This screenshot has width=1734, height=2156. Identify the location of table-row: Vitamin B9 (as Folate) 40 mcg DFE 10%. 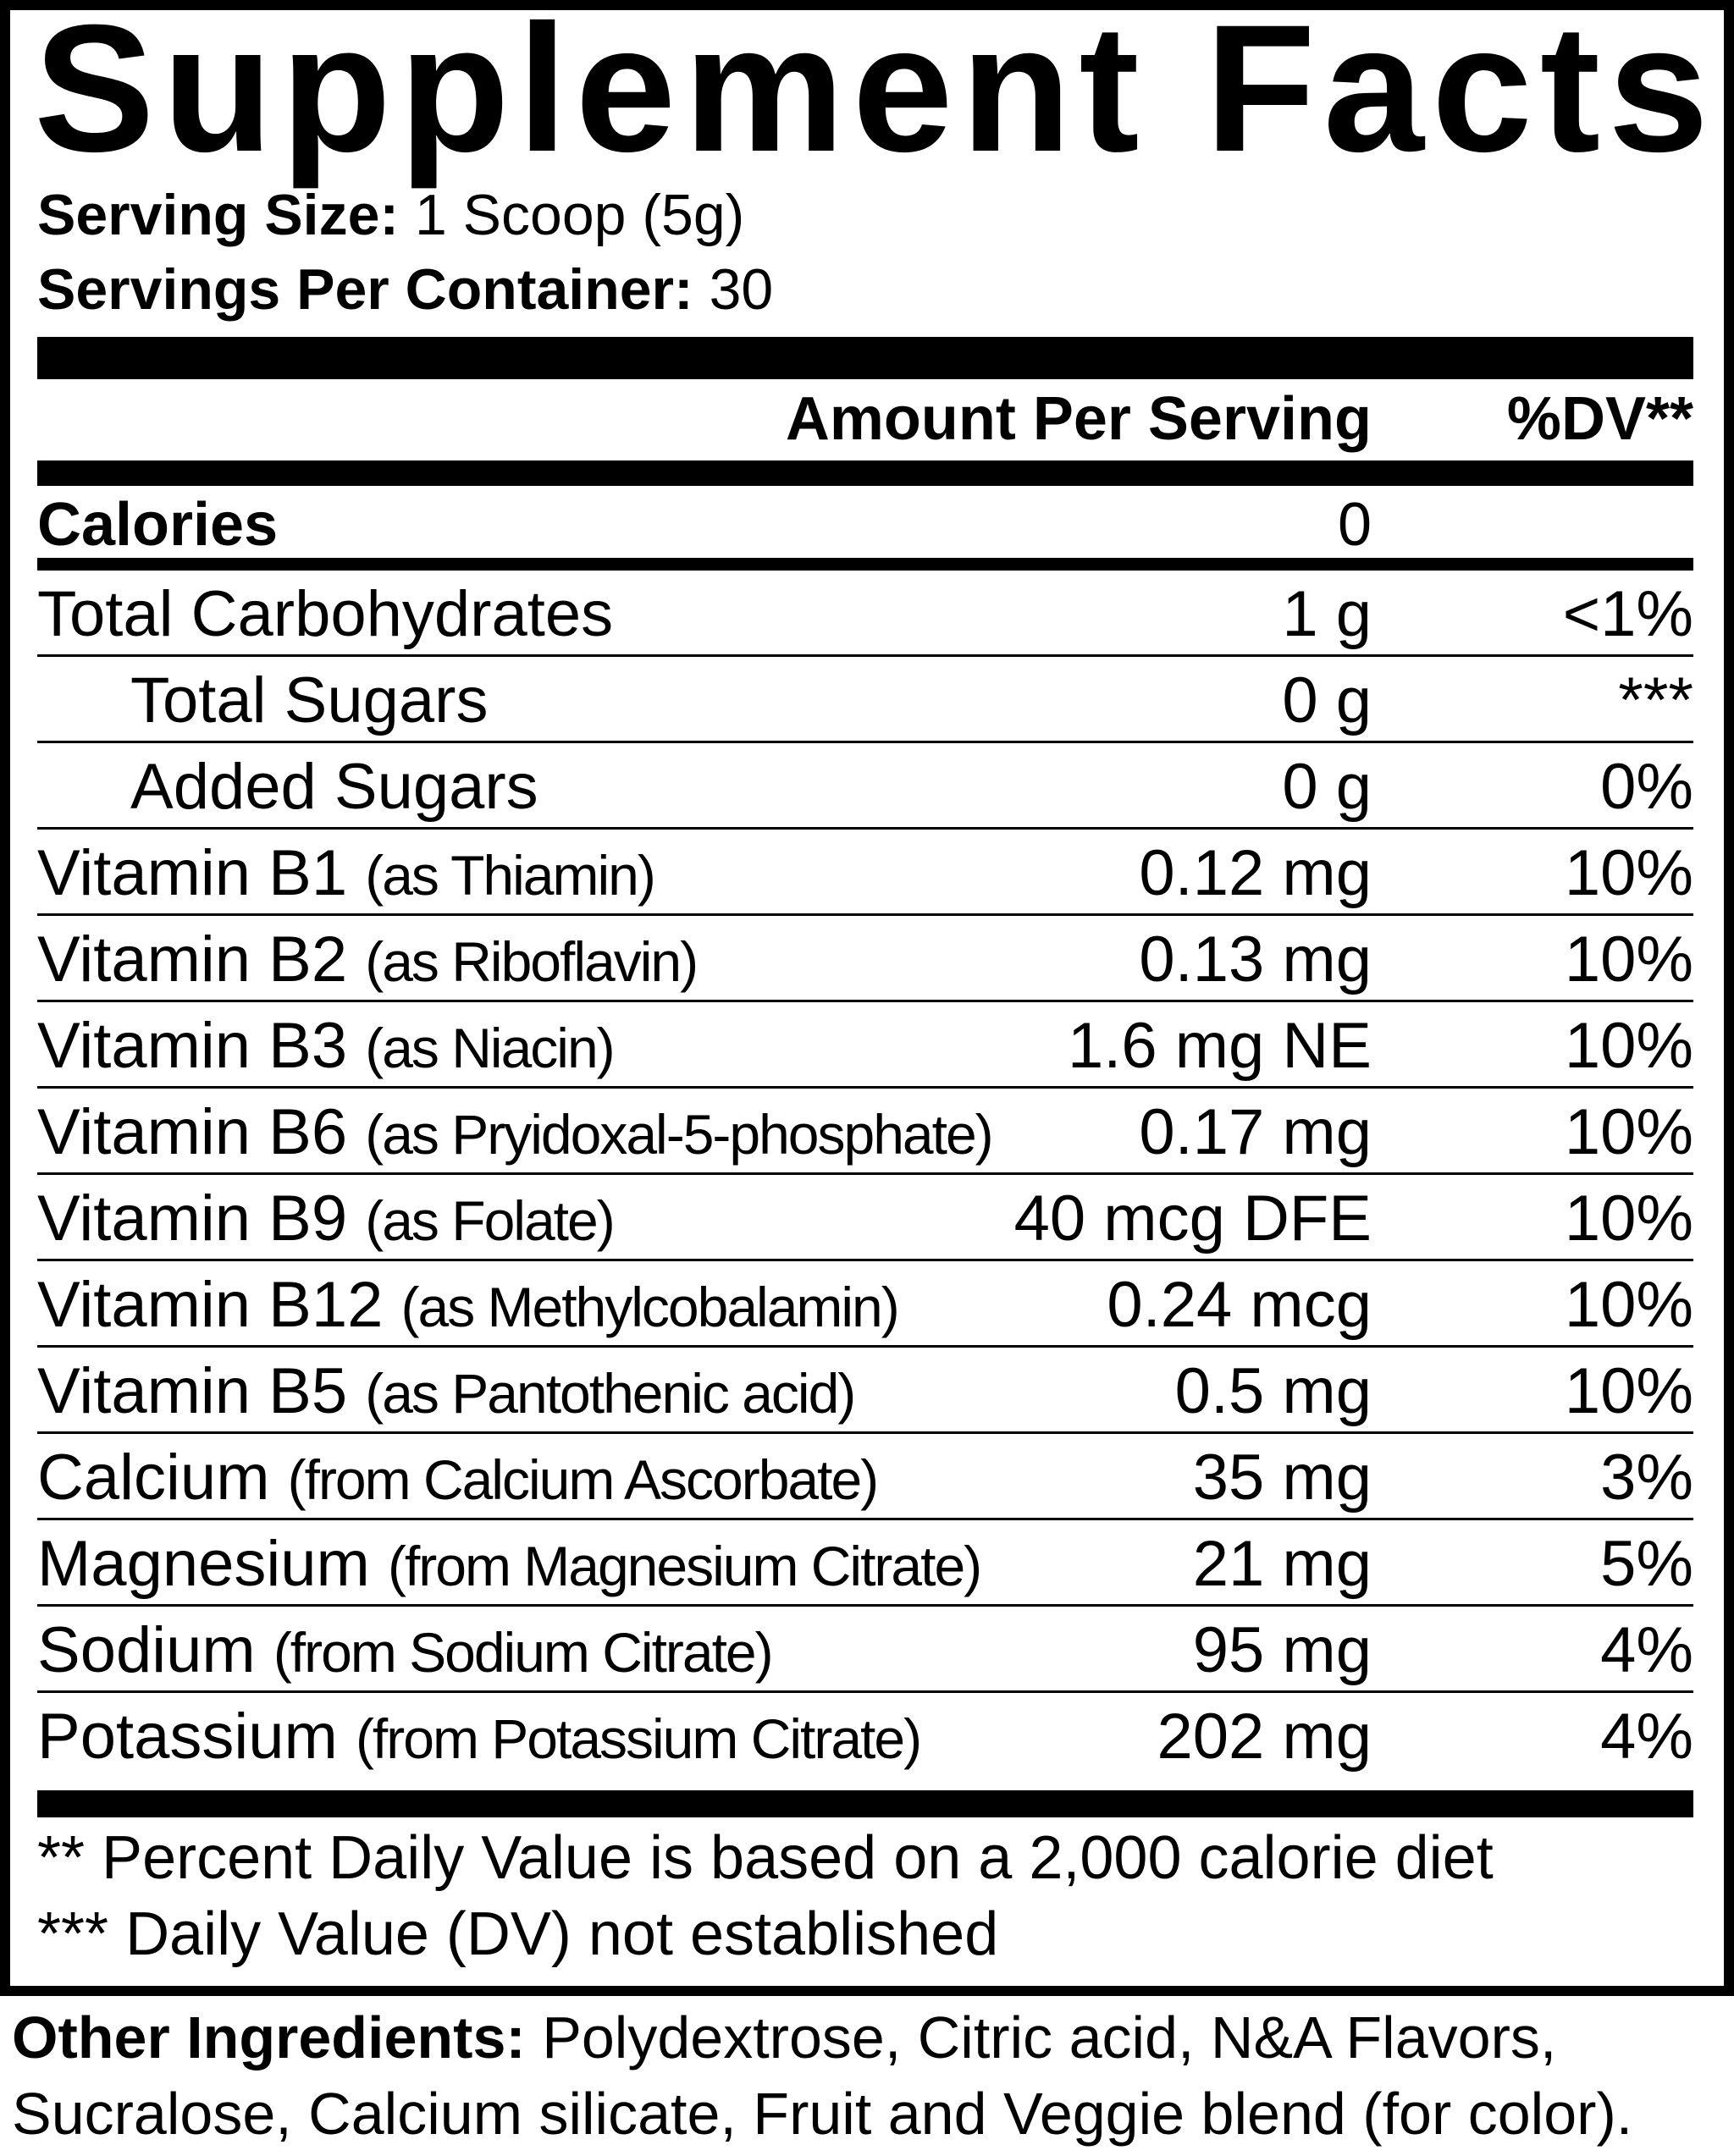
(865, 1218).